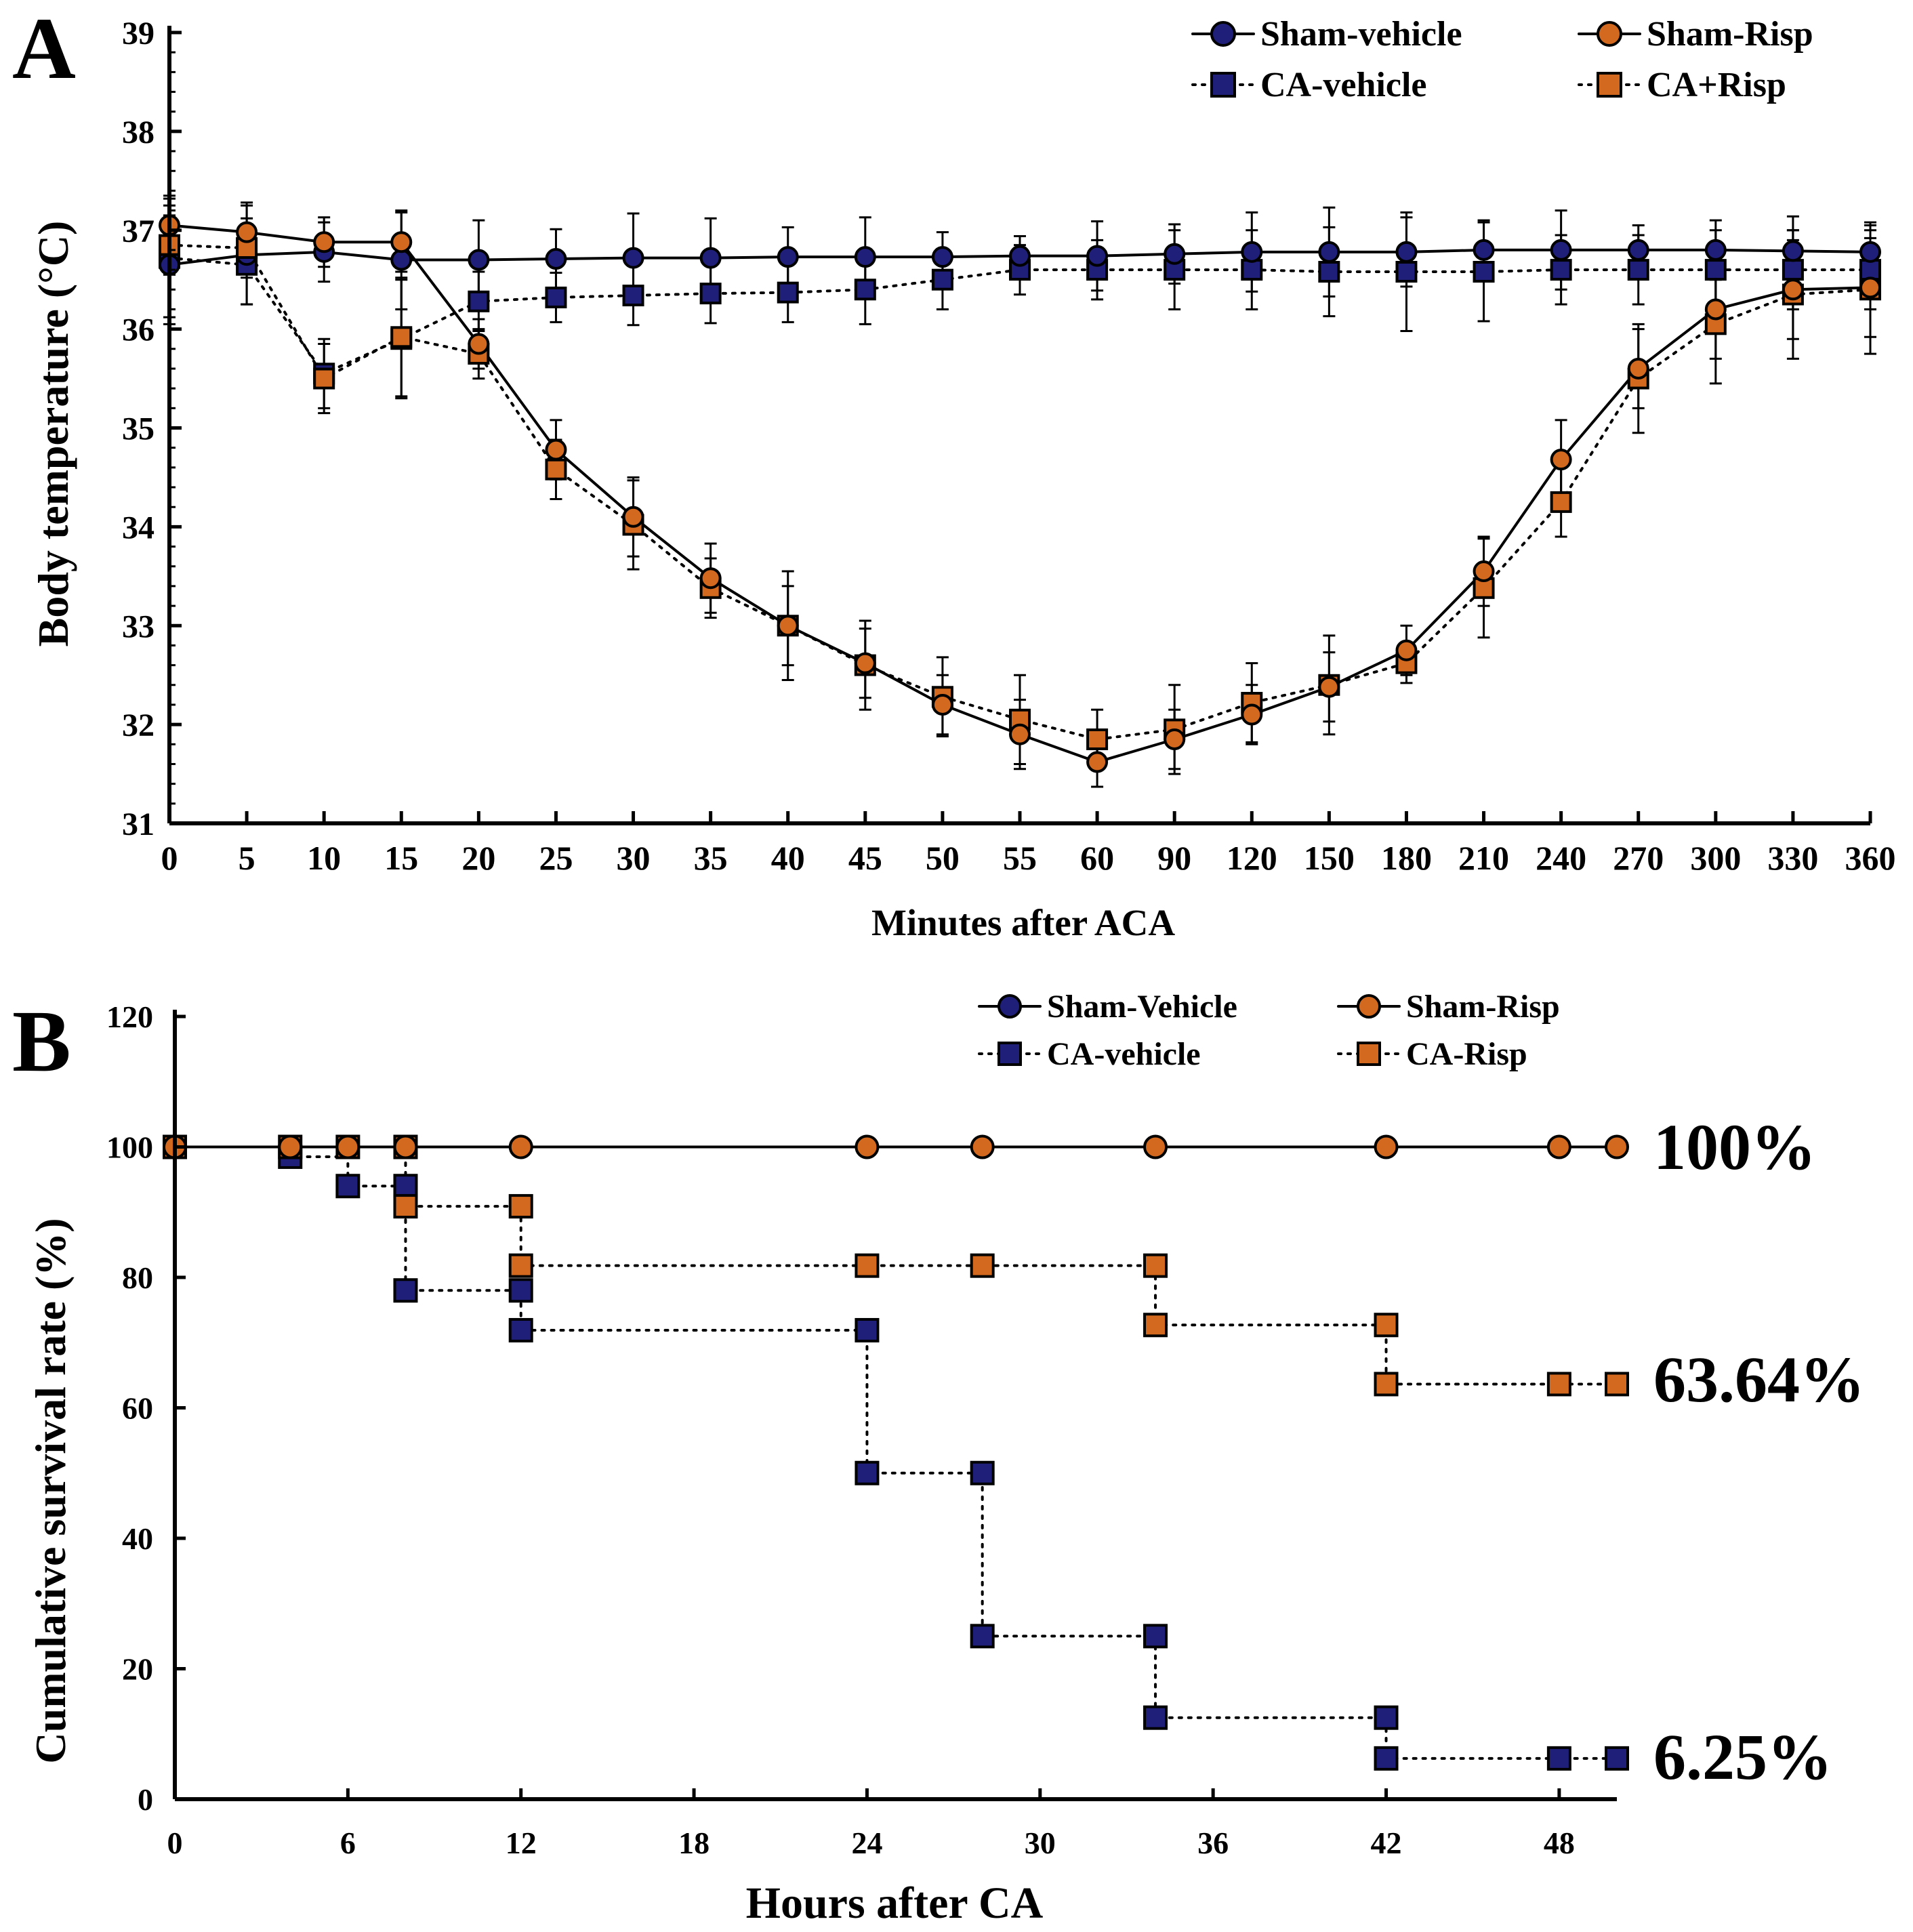  What do you see at coordinates (129, 1017) in the screenshot?
I see `y-tick-label: 120` at bounding box center [129, 1017].